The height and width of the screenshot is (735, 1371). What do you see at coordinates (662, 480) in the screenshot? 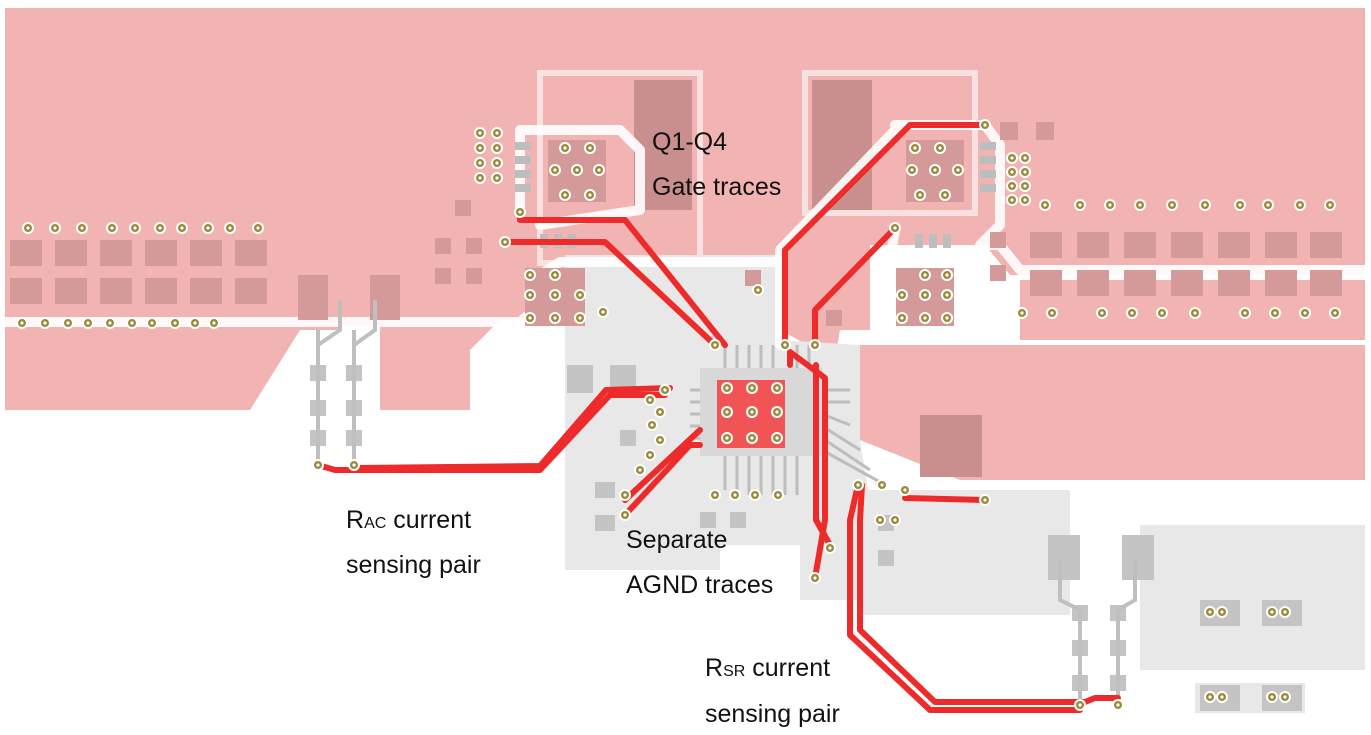
I see `agnd-trace` at bounding box center [662, 480].